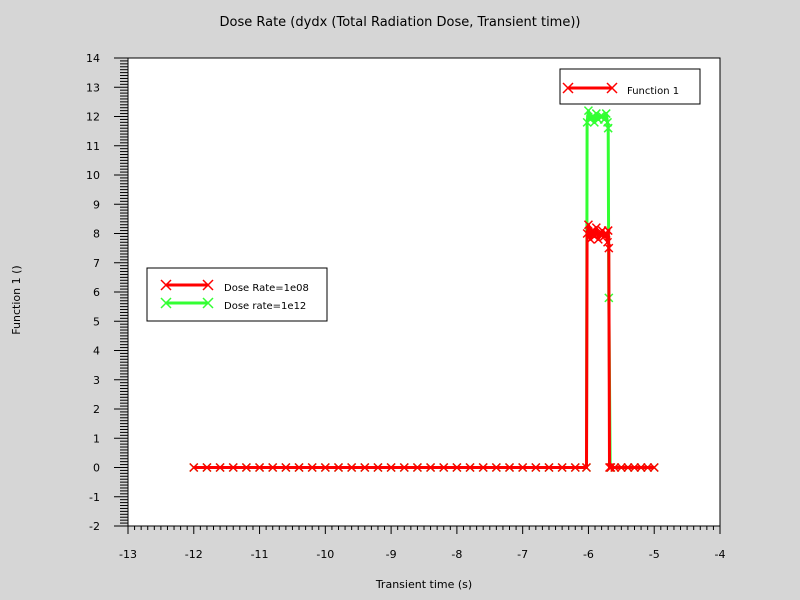  What do you see at coordinates (96, 351) in the screenshot?
I see `y-tick-label: 4` at bounding box center [96, 351].